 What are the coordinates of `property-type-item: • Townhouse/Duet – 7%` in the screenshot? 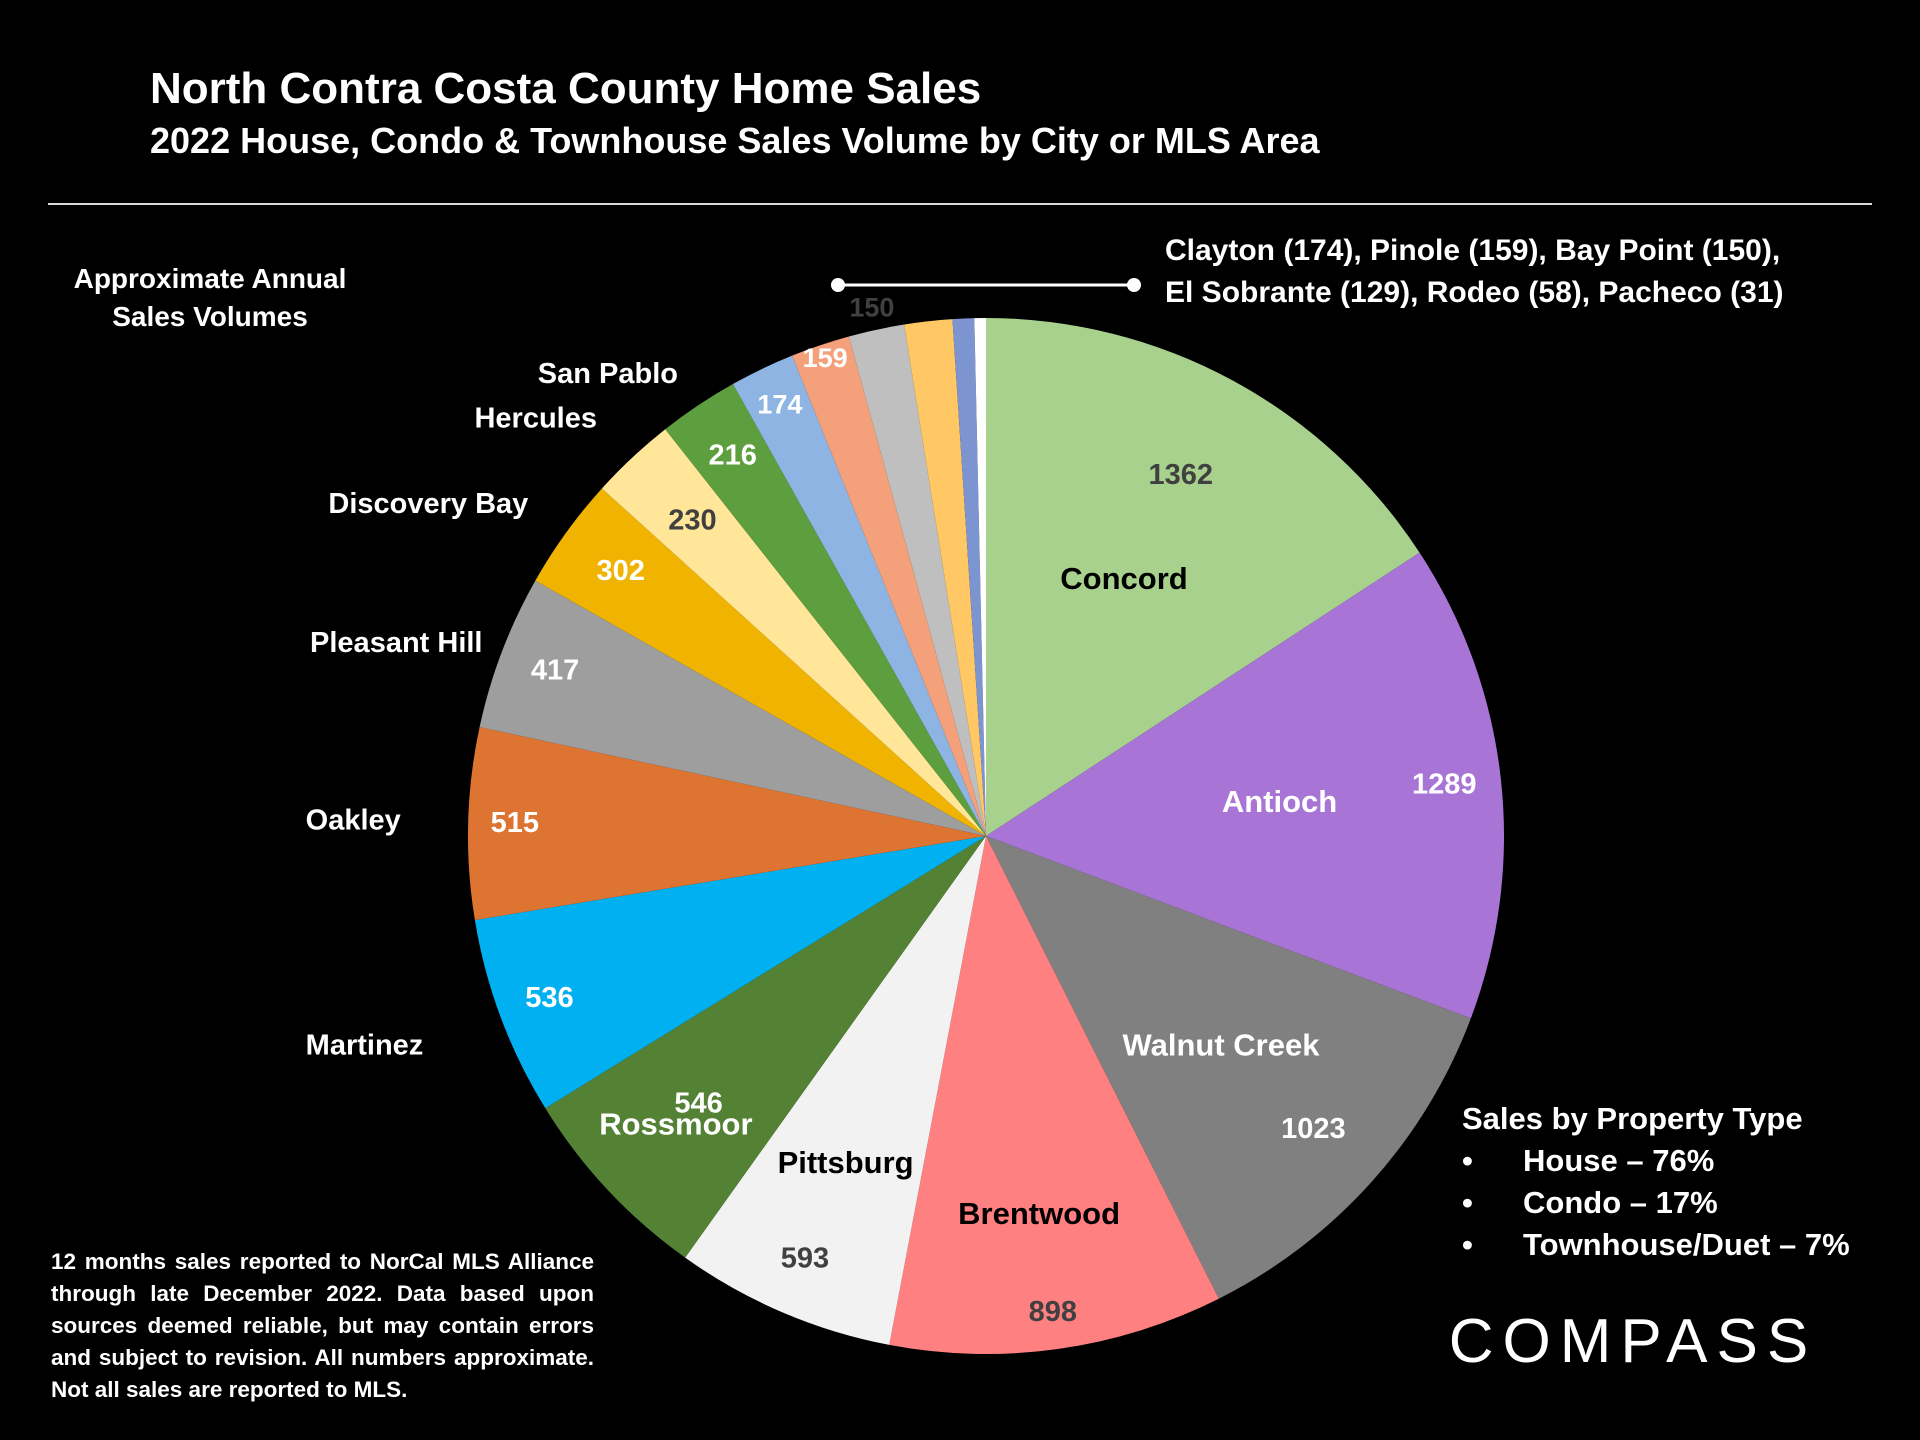 It's located at (1656, 1245).